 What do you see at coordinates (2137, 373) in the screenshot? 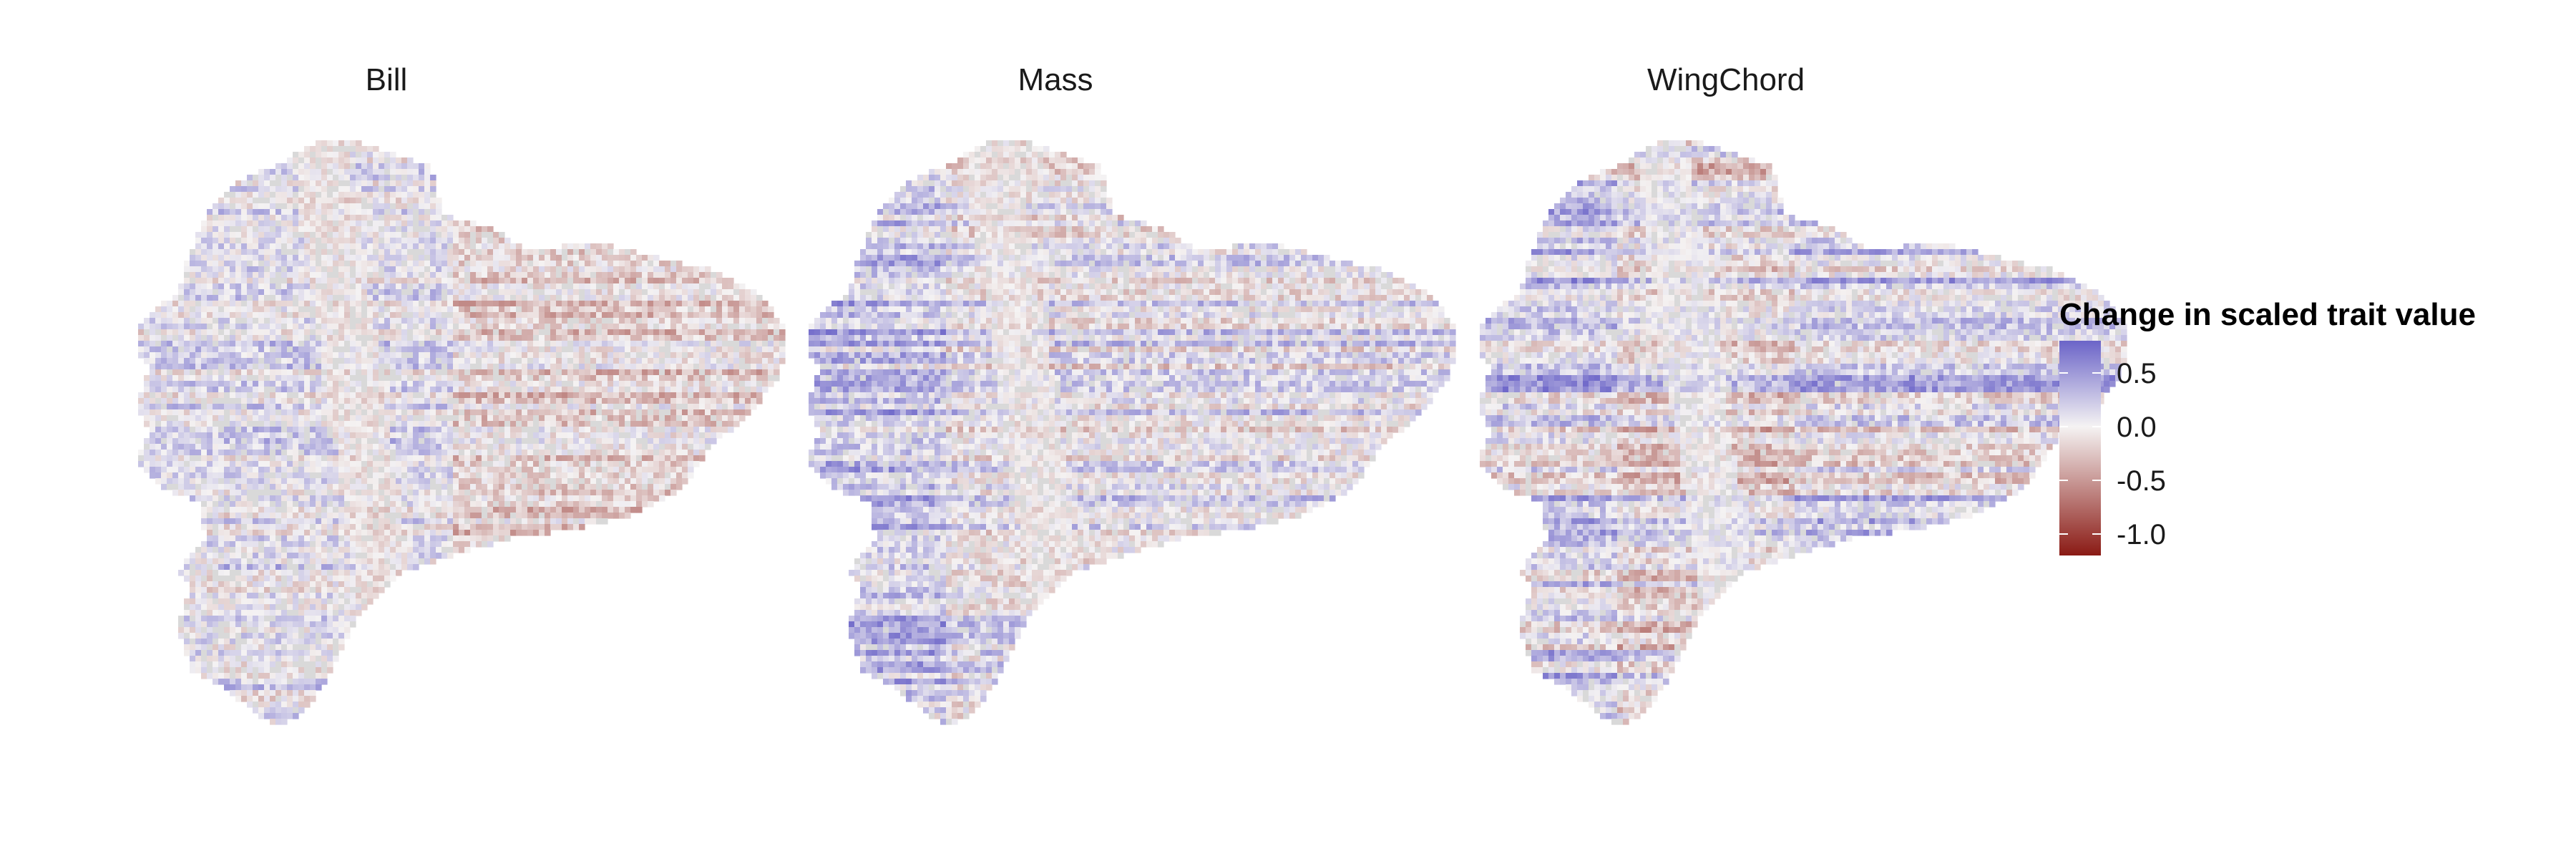
I see `legend-tick-label: 0.5` at bounding box center [2137, 373].